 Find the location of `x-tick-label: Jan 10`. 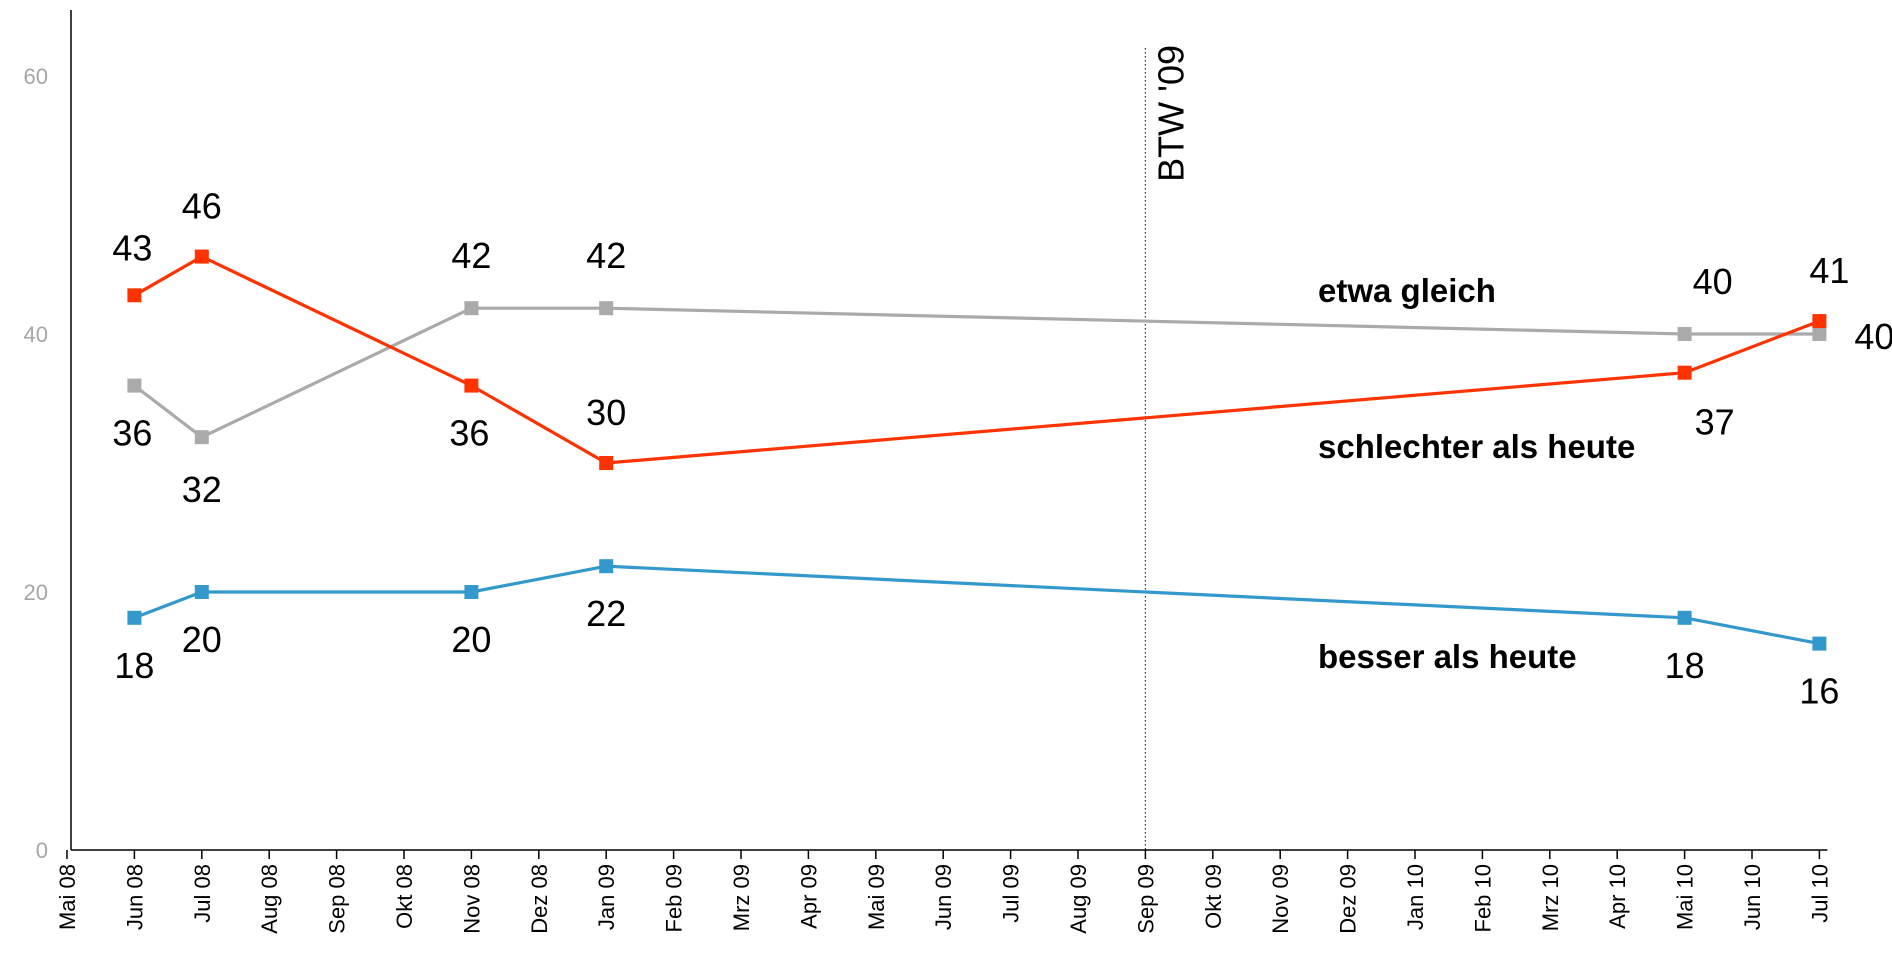

x-tick-label: Jan 10 is located at coordinates (1415, 897).